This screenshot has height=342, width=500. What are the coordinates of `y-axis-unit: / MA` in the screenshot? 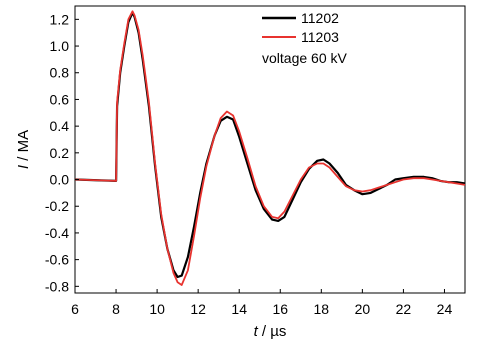 It's located at (23, 147).